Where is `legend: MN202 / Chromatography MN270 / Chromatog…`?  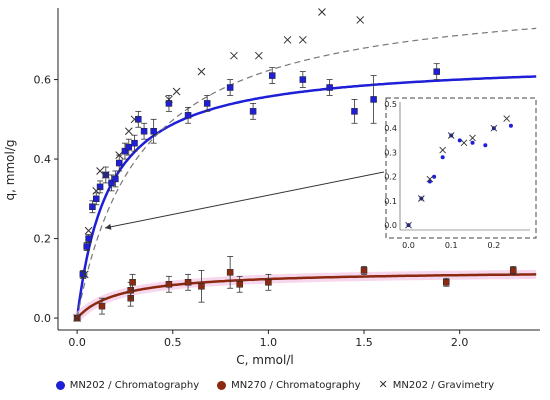 legend: MN202 / Chromatography MN270 / Chromatog… is located at coordinates (275, 385).